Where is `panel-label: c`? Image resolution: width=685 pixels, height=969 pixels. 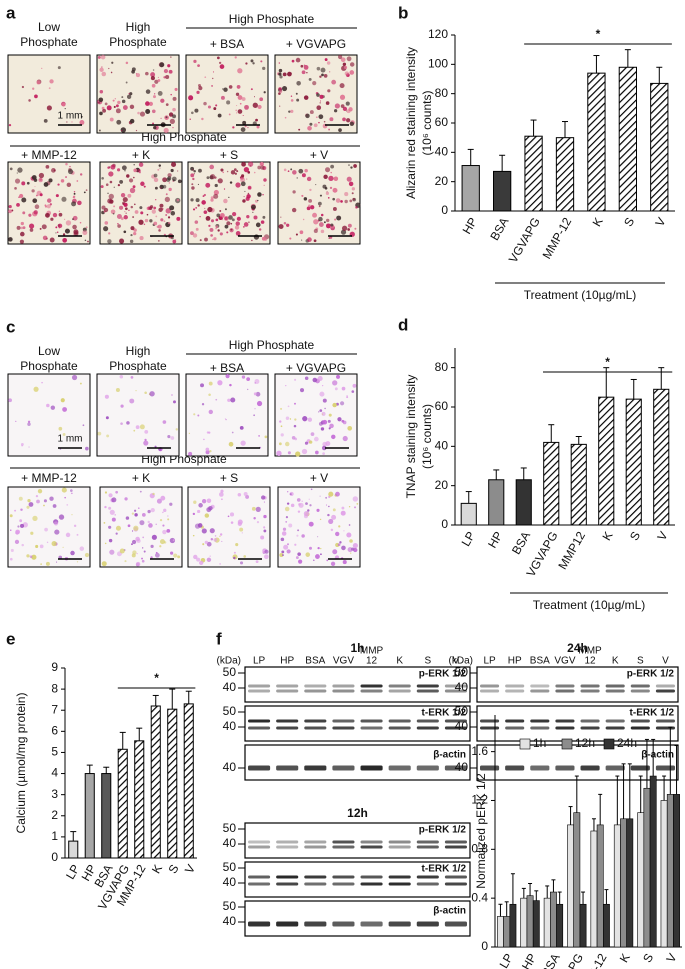
panel-label: c is located at coordinates (10, 326).